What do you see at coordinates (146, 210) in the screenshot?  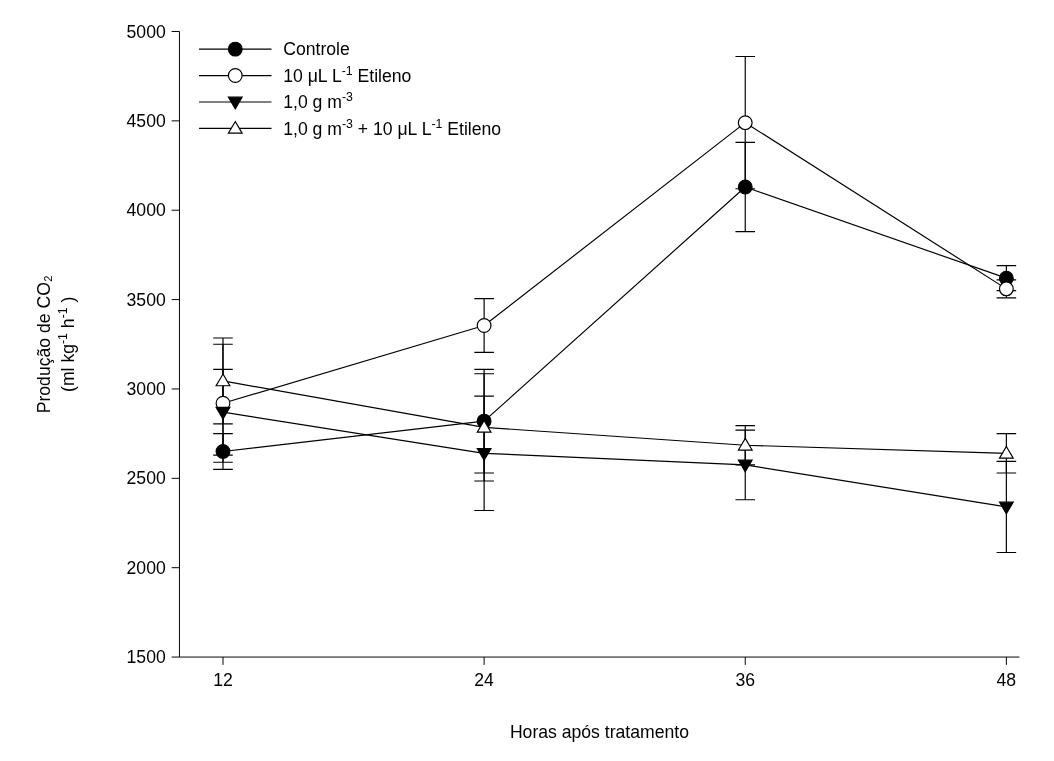 I see `y-tick-label: 4000` at bounding box center [146, 210].